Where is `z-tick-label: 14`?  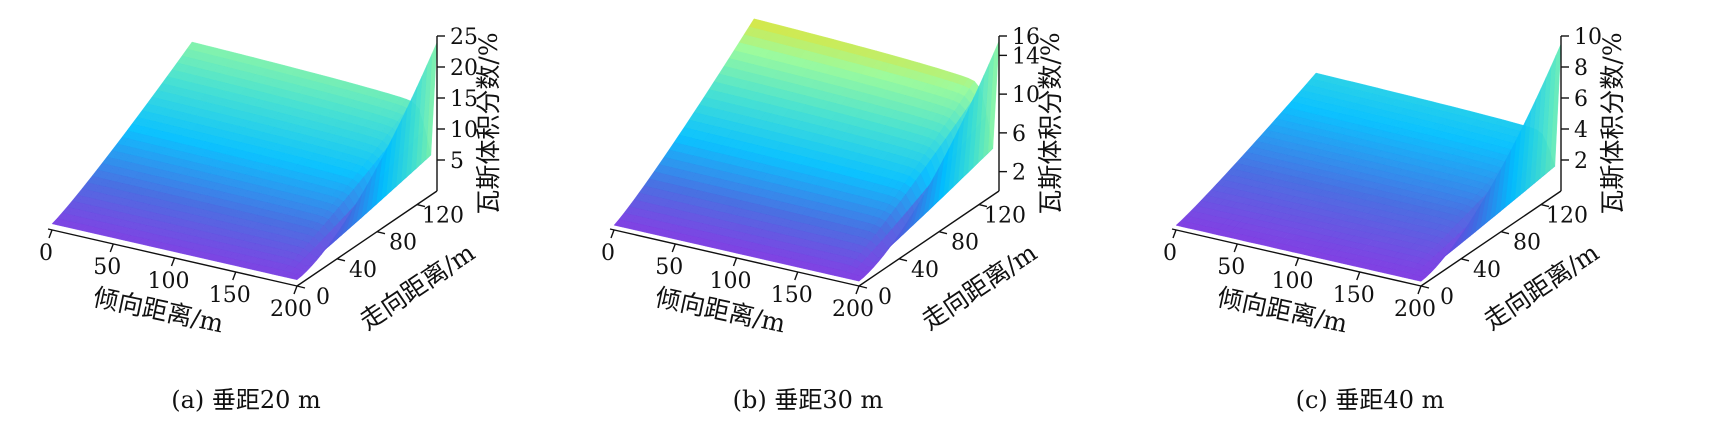
z-tick-label: 14 is located at coordinates (1026, 56).